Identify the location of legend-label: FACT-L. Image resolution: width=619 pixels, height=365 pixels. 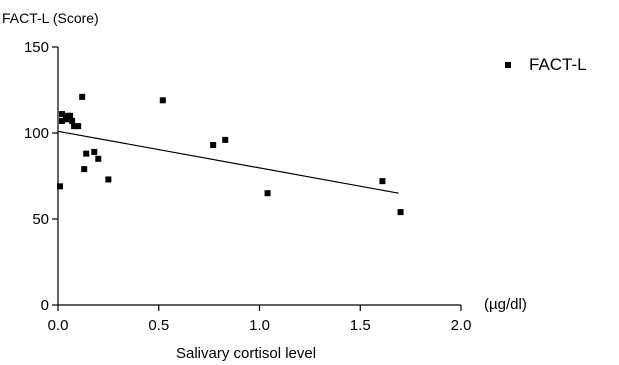
(558, 64).